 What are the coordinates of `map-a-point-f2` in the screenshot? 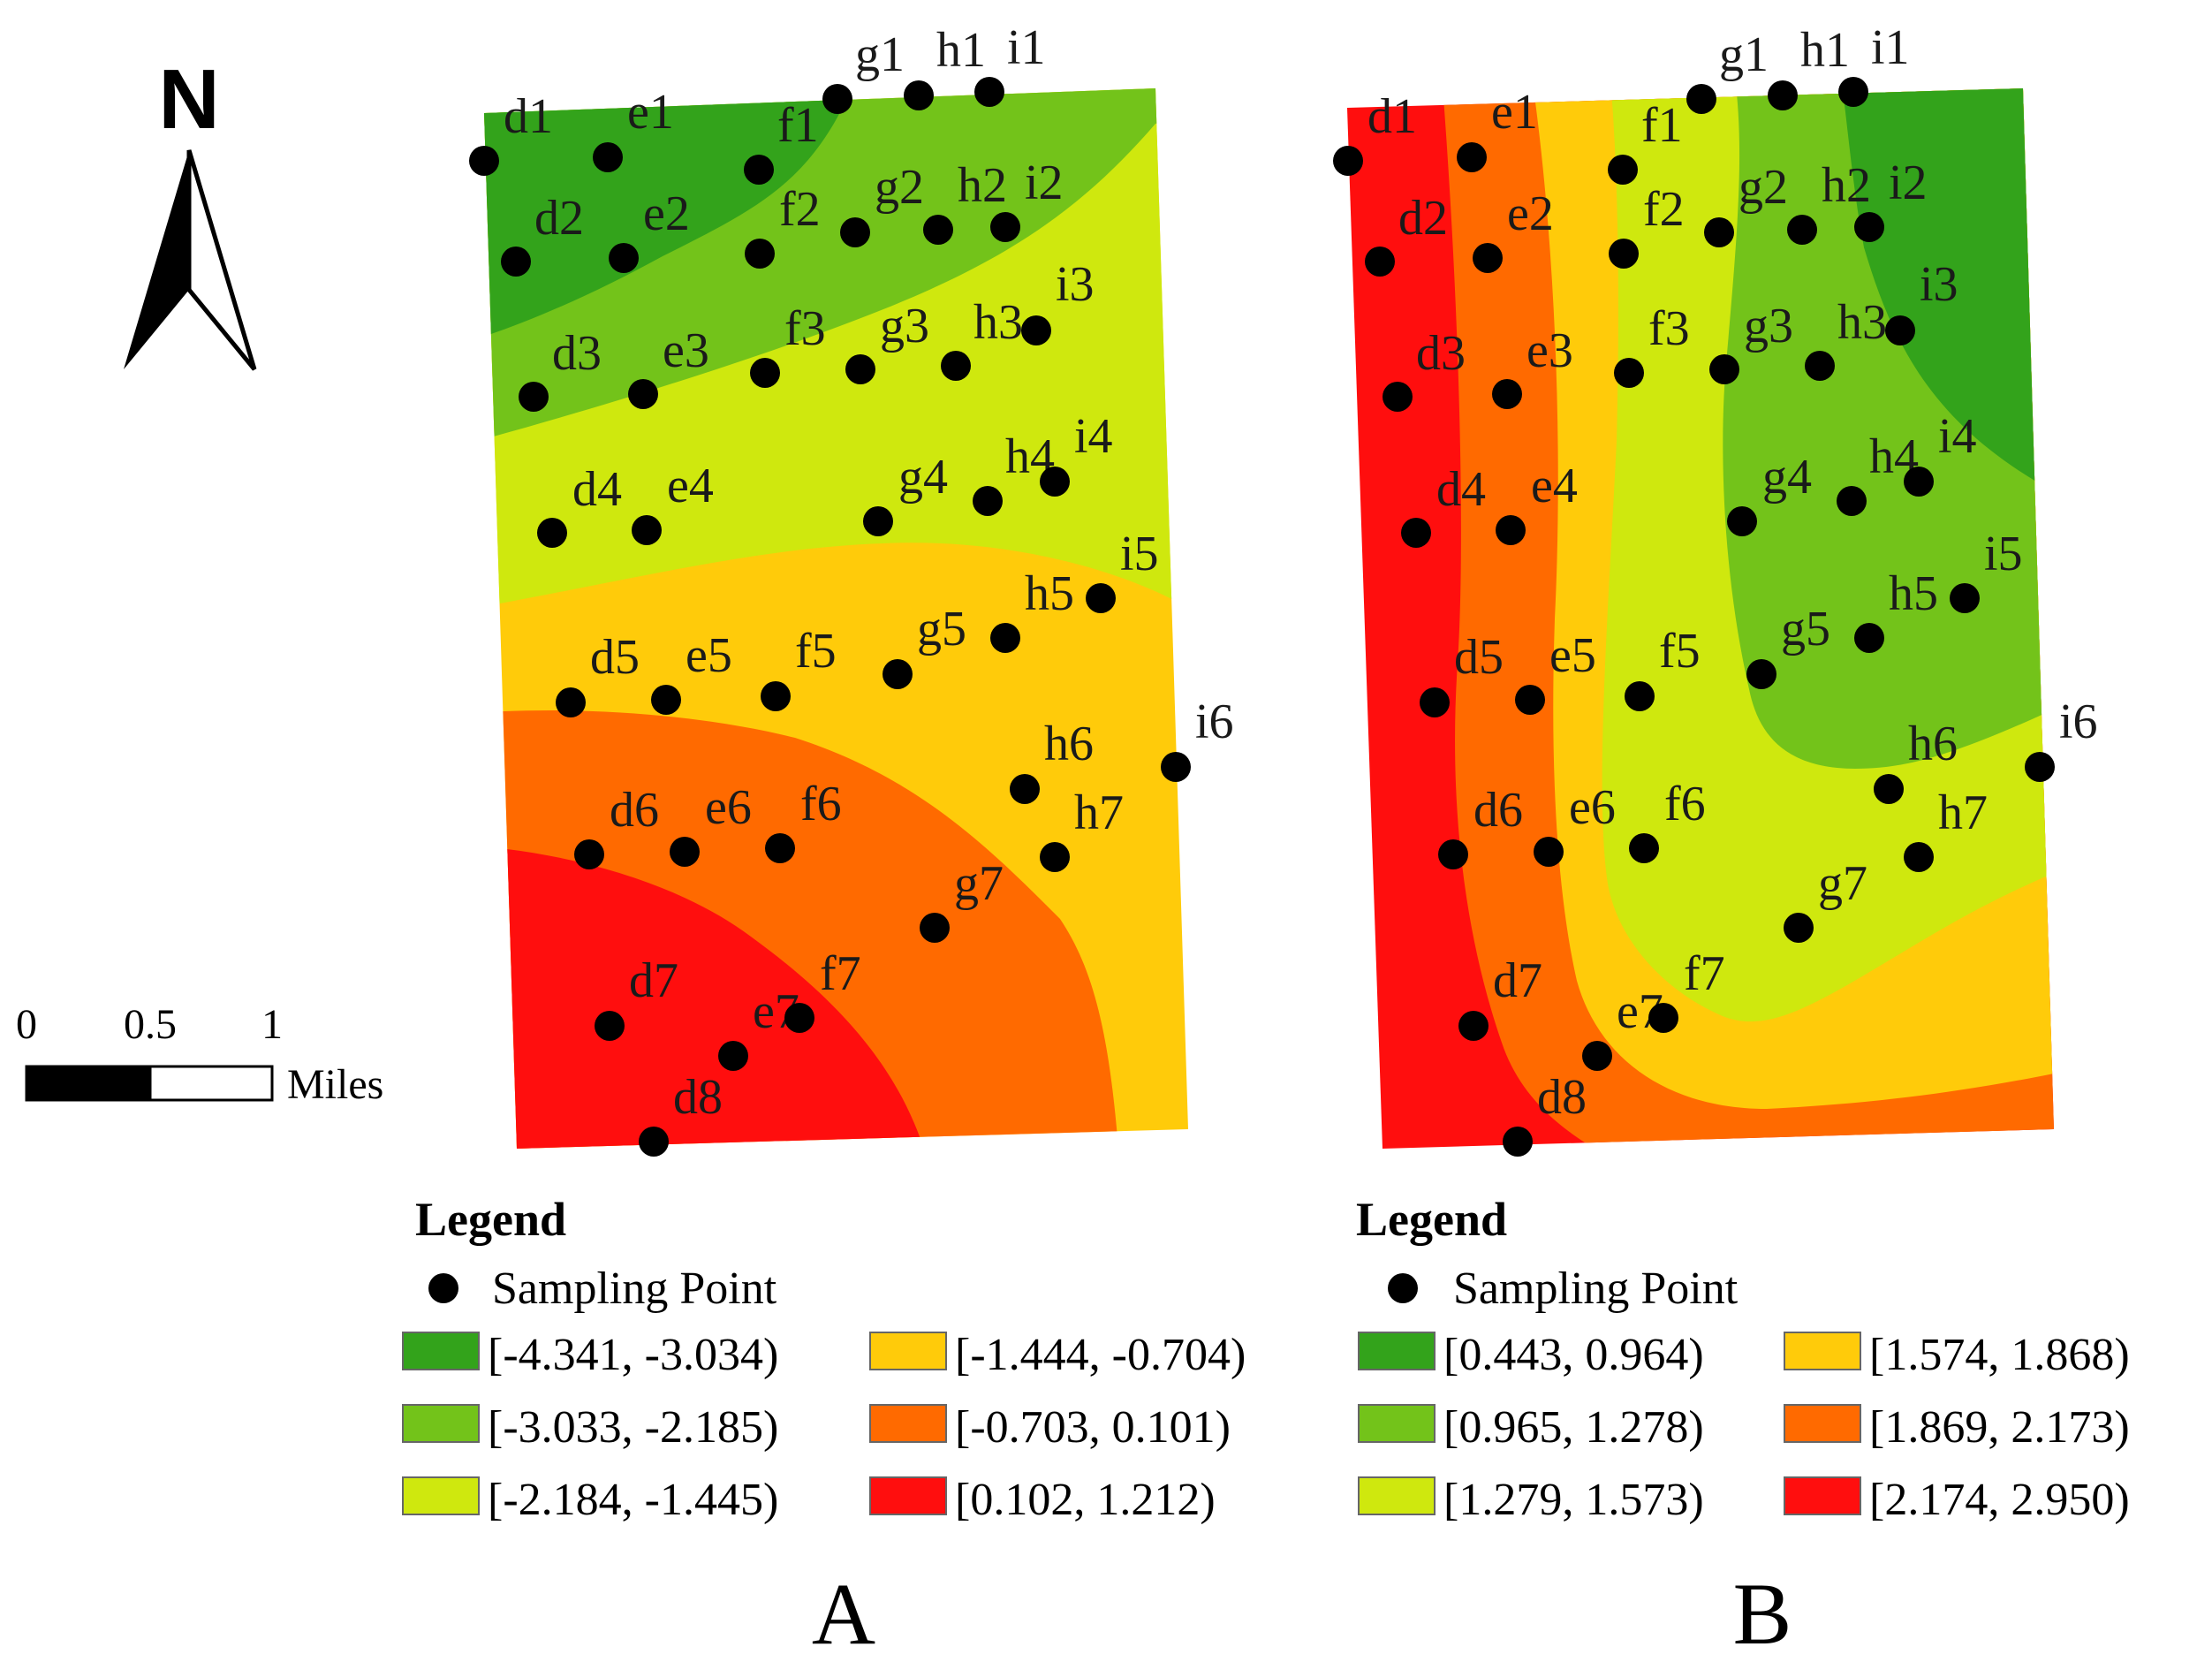 It's located at (760, 254).